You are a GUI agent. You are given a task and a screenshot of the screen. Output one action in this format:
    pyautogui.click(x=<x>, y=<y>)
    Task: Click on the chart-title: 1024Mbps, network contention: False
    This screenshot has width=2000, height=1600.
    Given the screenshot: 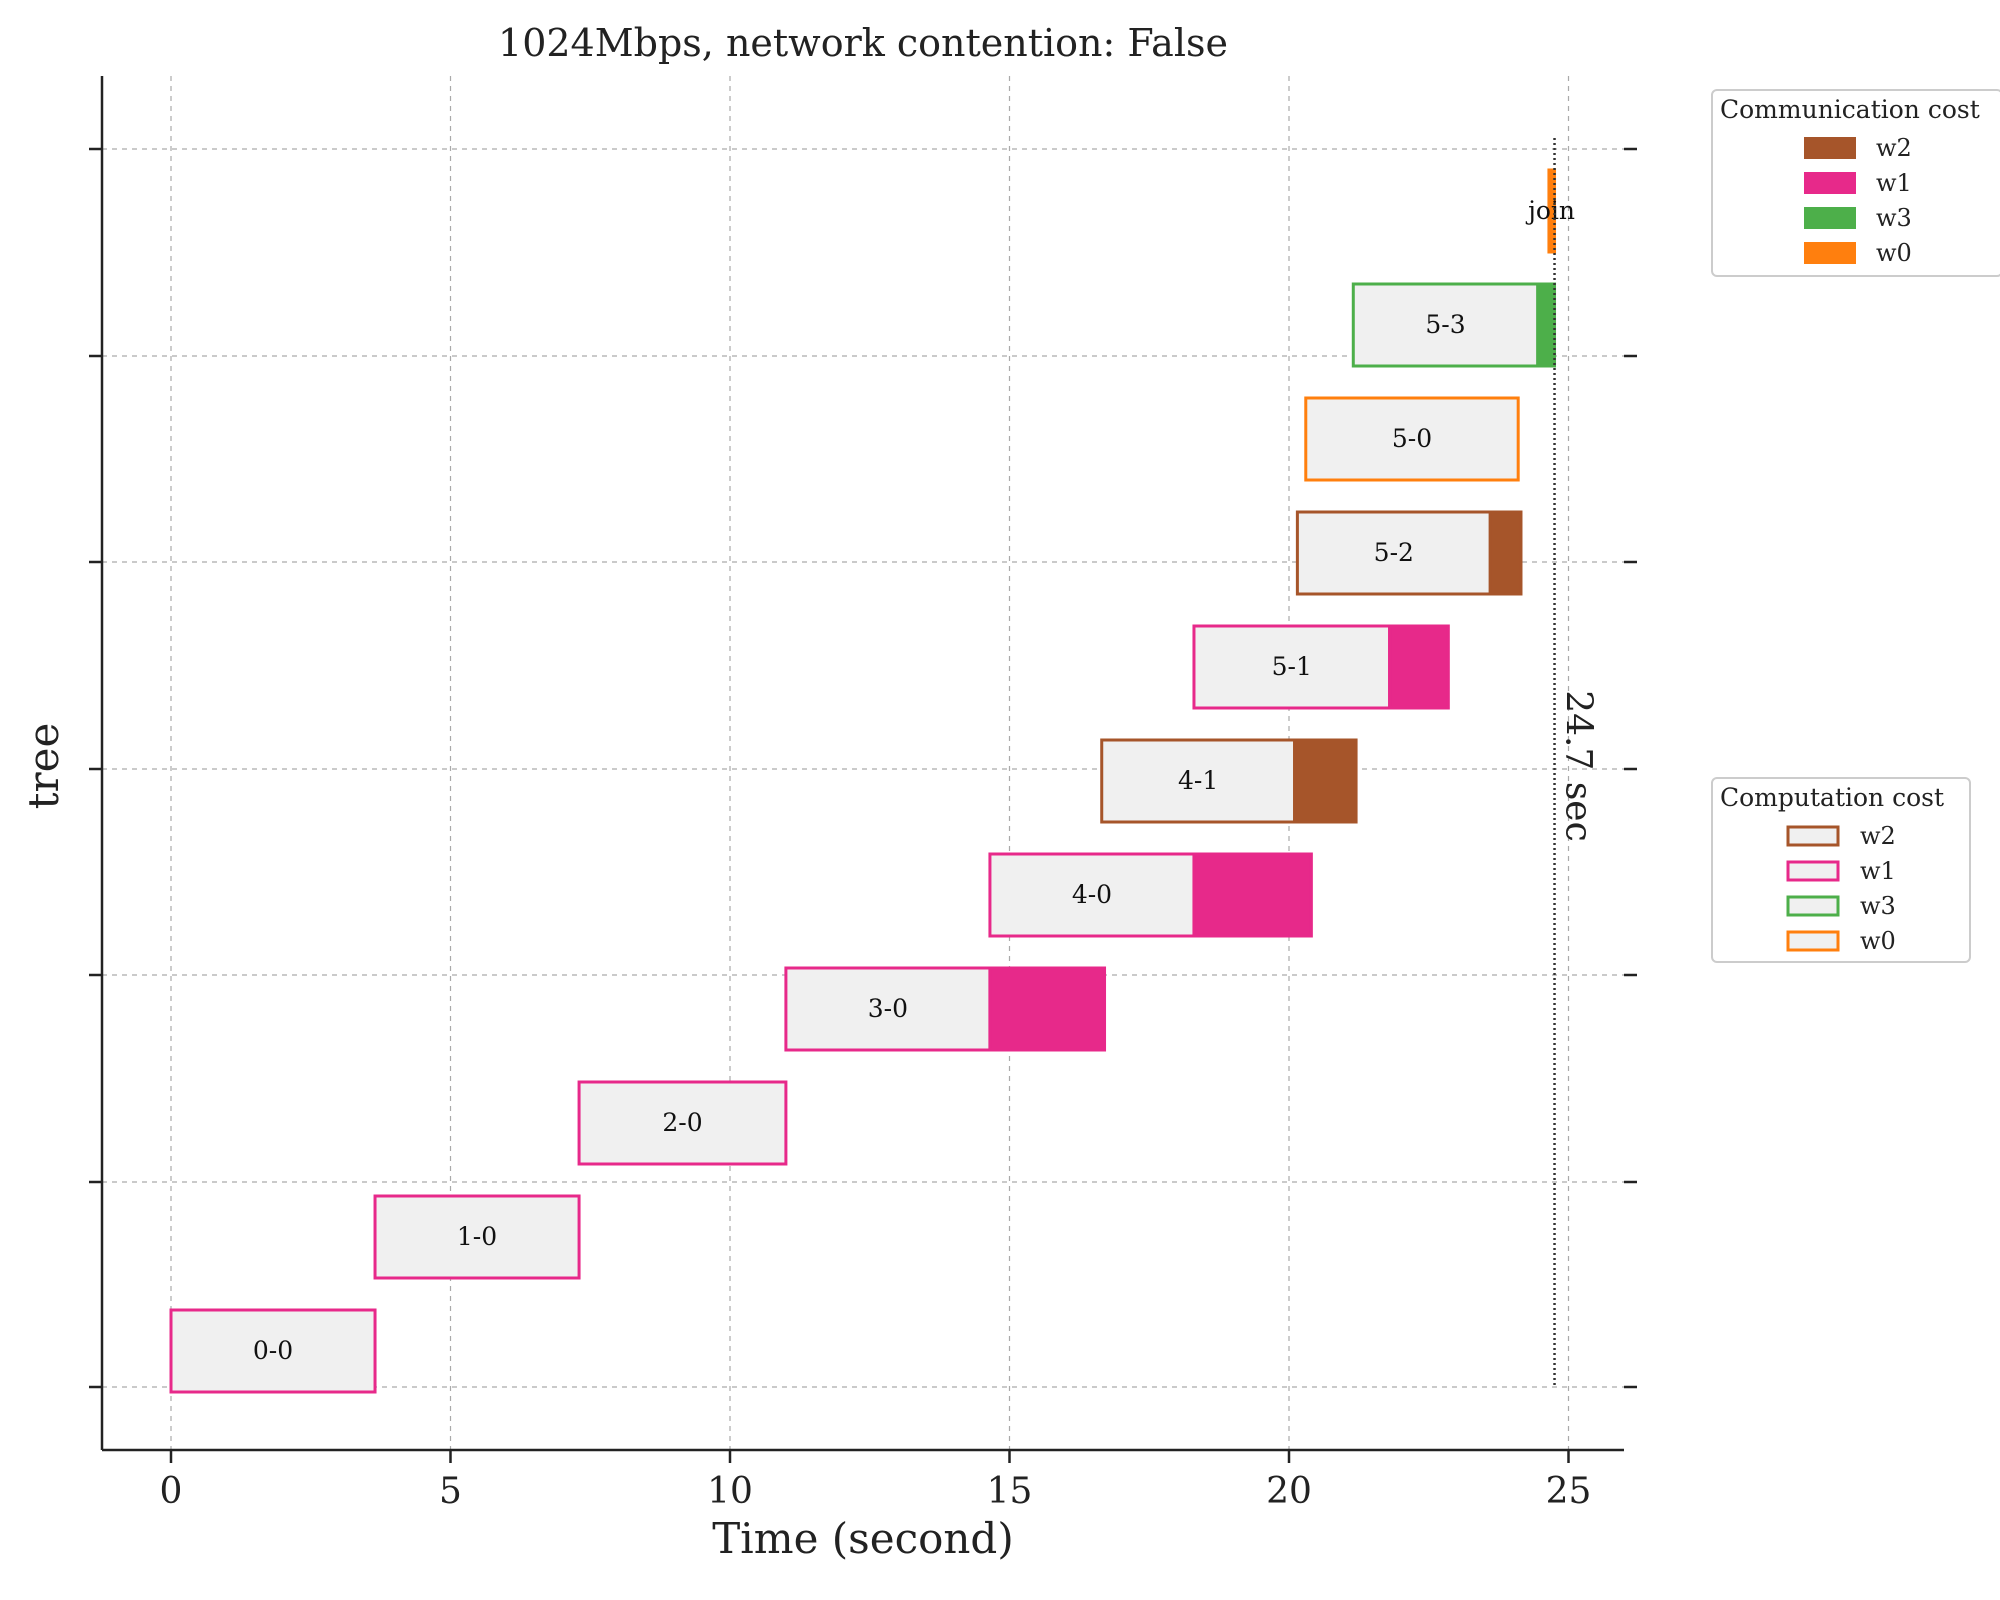 What is the action you would take?
    pyautogui.click(x=863, y=43)
    